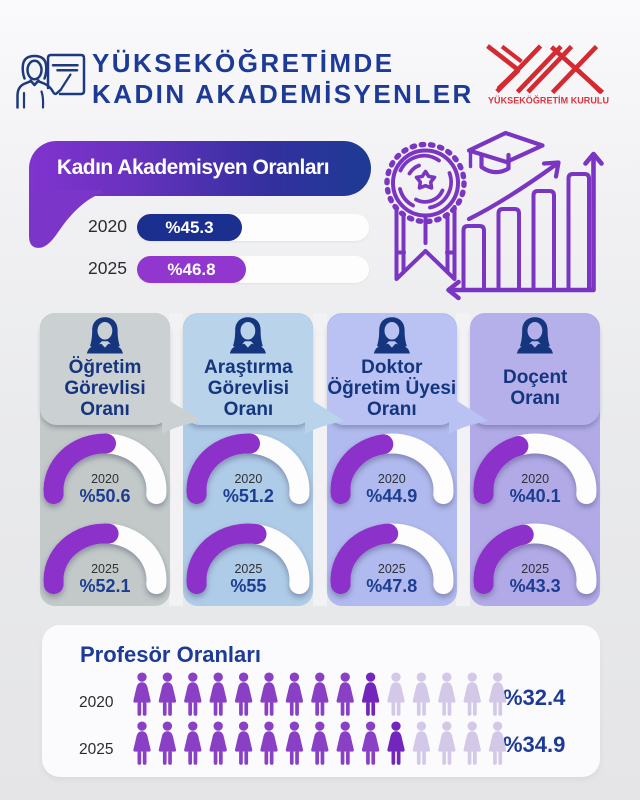 This screenshot has height=800, width=640. What do you see at coordinates (548, 100) in the screenshot?
I see `svg-text: YÜKSEKÖĞRETİM KURULU` at bounding box center [548, 100].